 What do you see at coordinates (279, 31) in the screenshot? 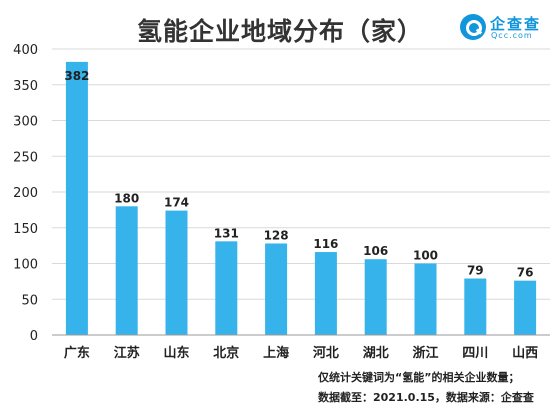
I see `chart-title: 氢能企业地域分布（家）` at bounding box center [279, 31].